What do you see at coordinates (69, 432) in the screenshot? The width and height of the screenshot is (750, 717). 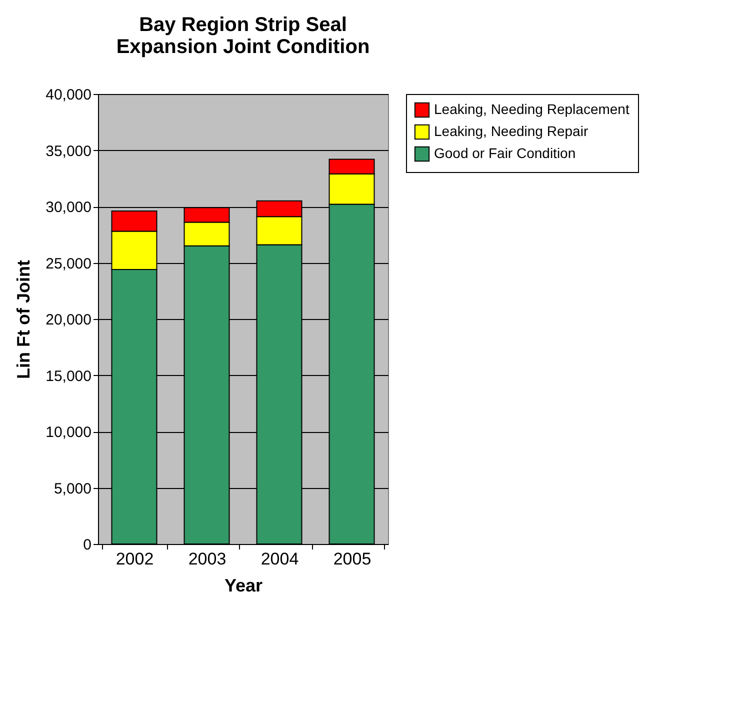 I see `y-tick-label: 10,000` at bounding box center [69, 432].